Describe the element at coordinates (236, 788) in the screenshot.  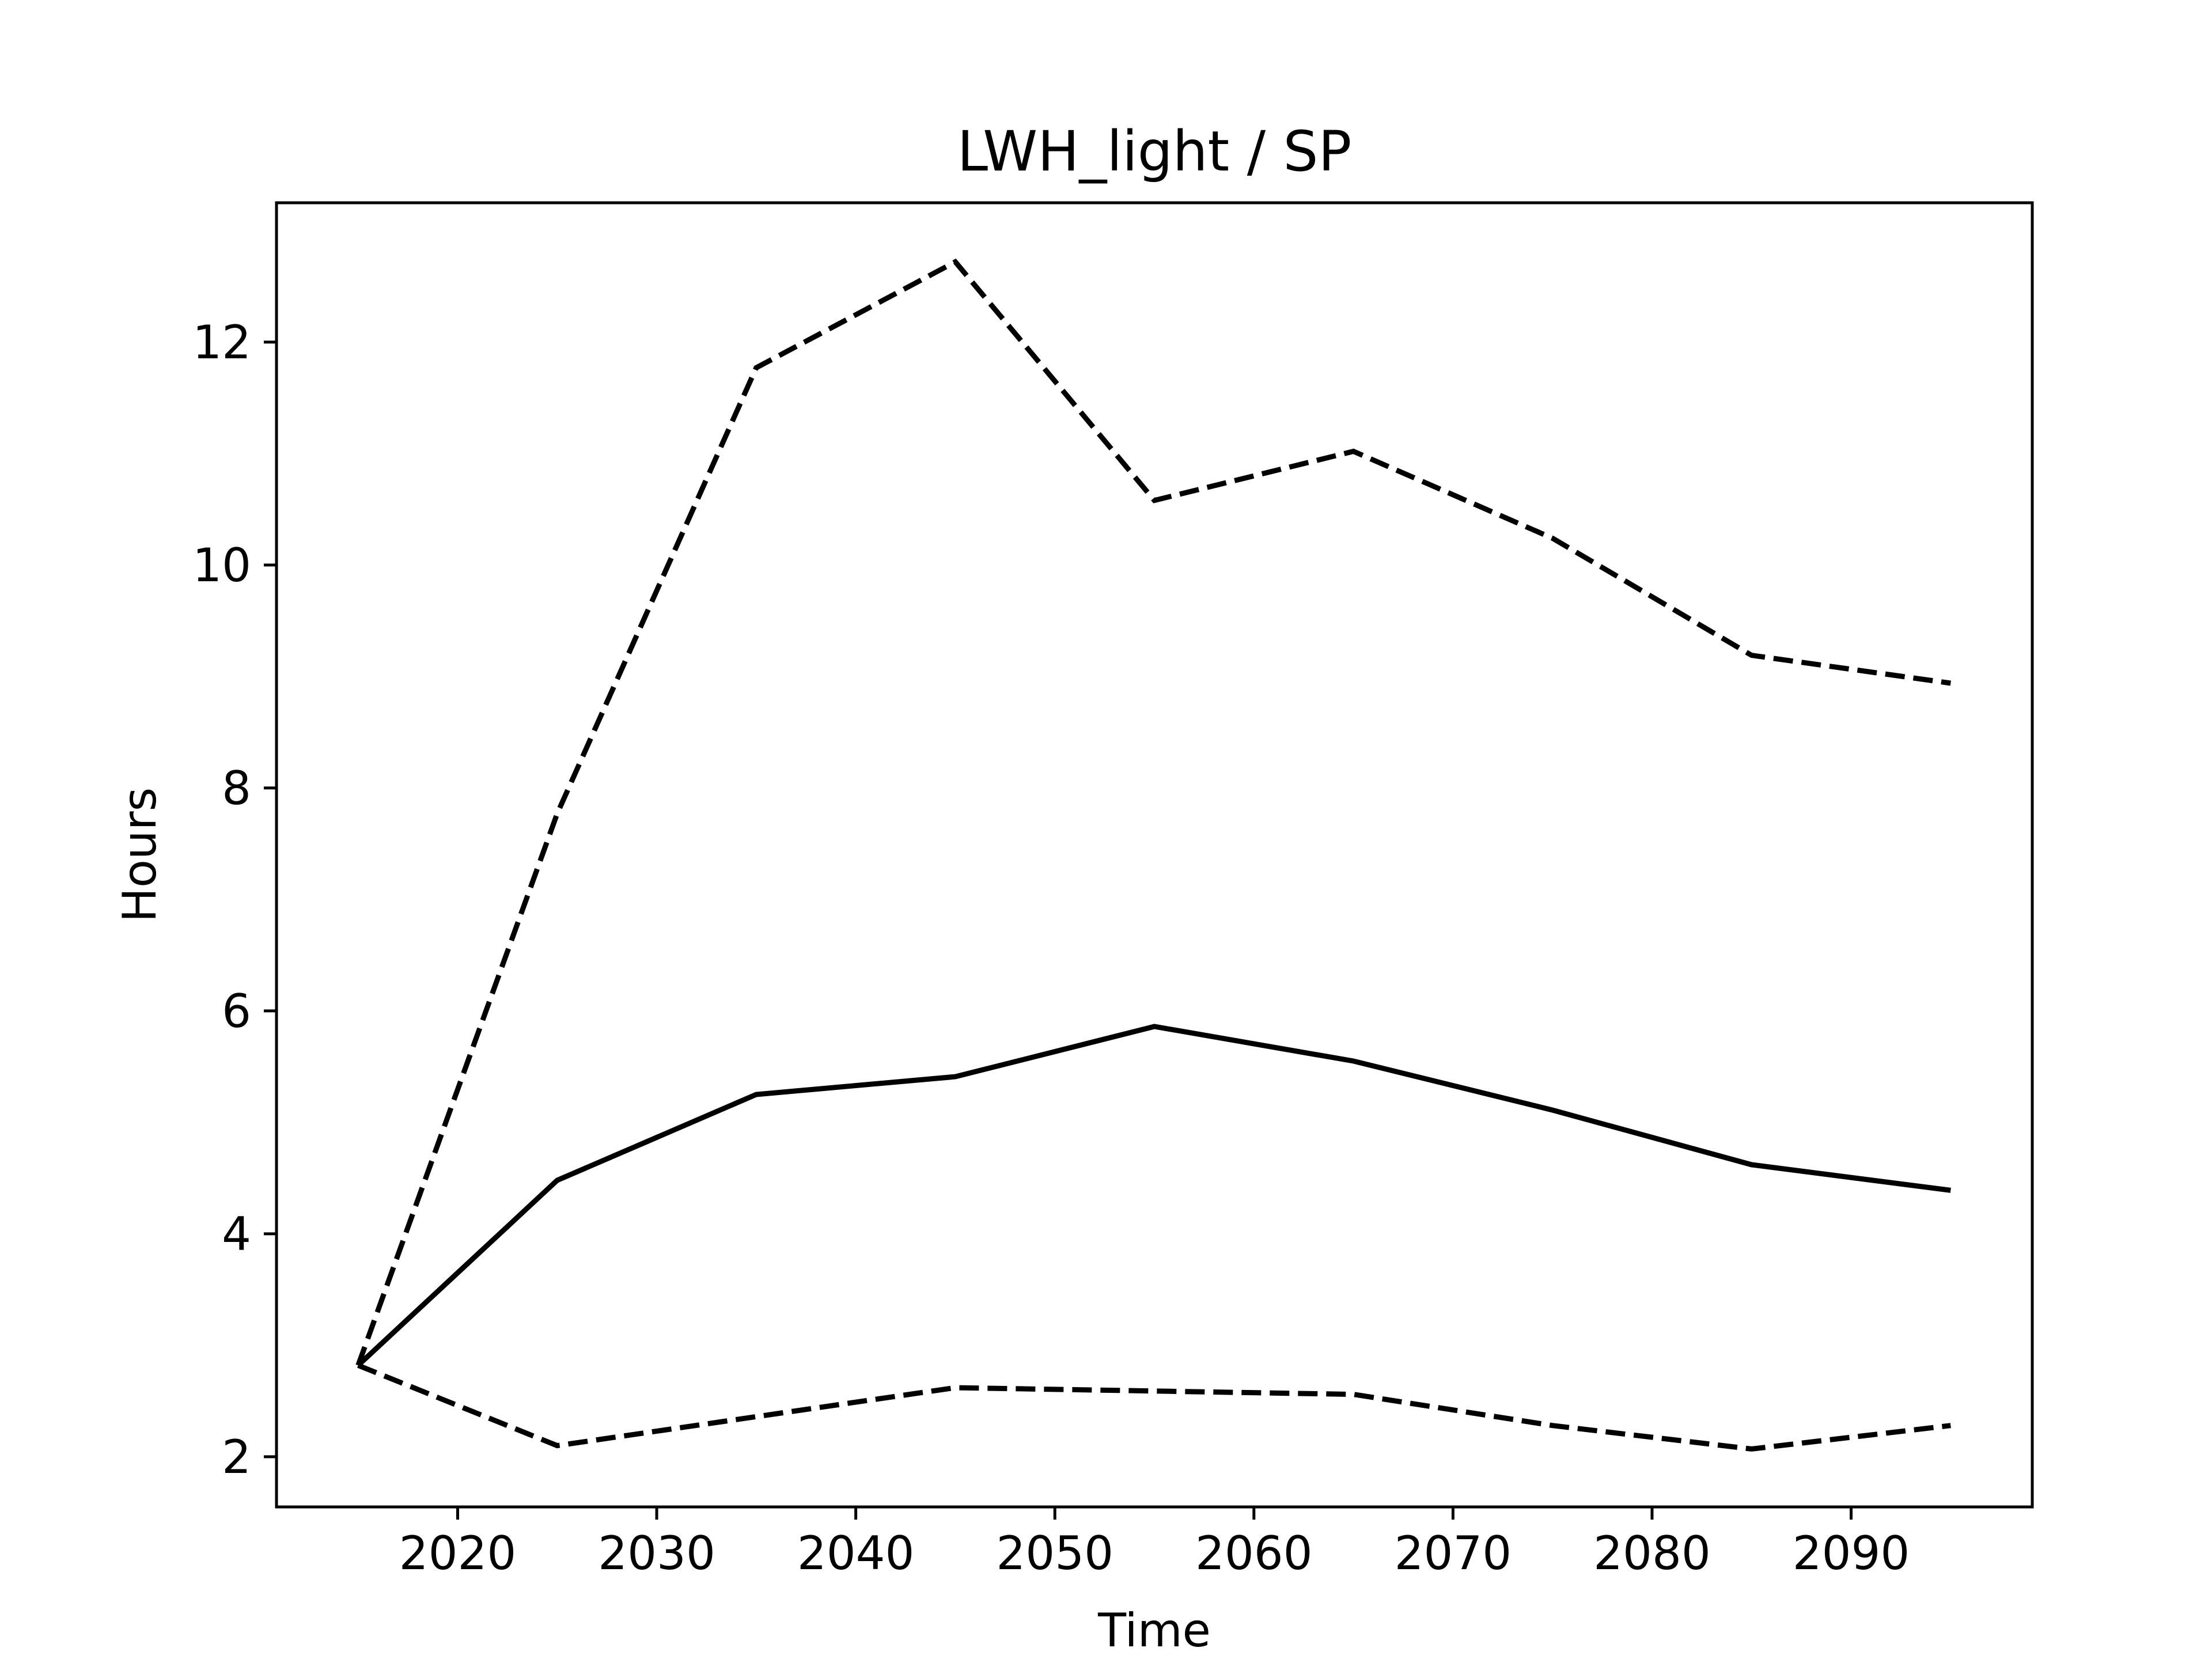
I see `y-tick-label: 8` at that location.